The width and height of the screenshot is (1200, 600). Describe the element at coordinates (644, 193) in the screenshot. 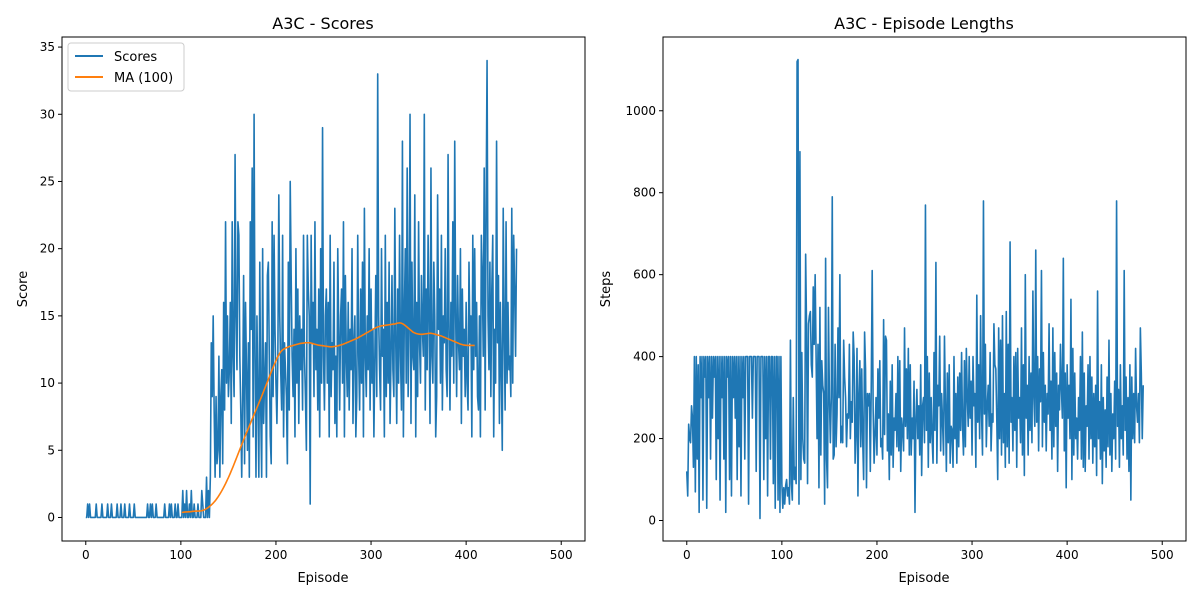

I see `y-tick-label: 800` at that location.